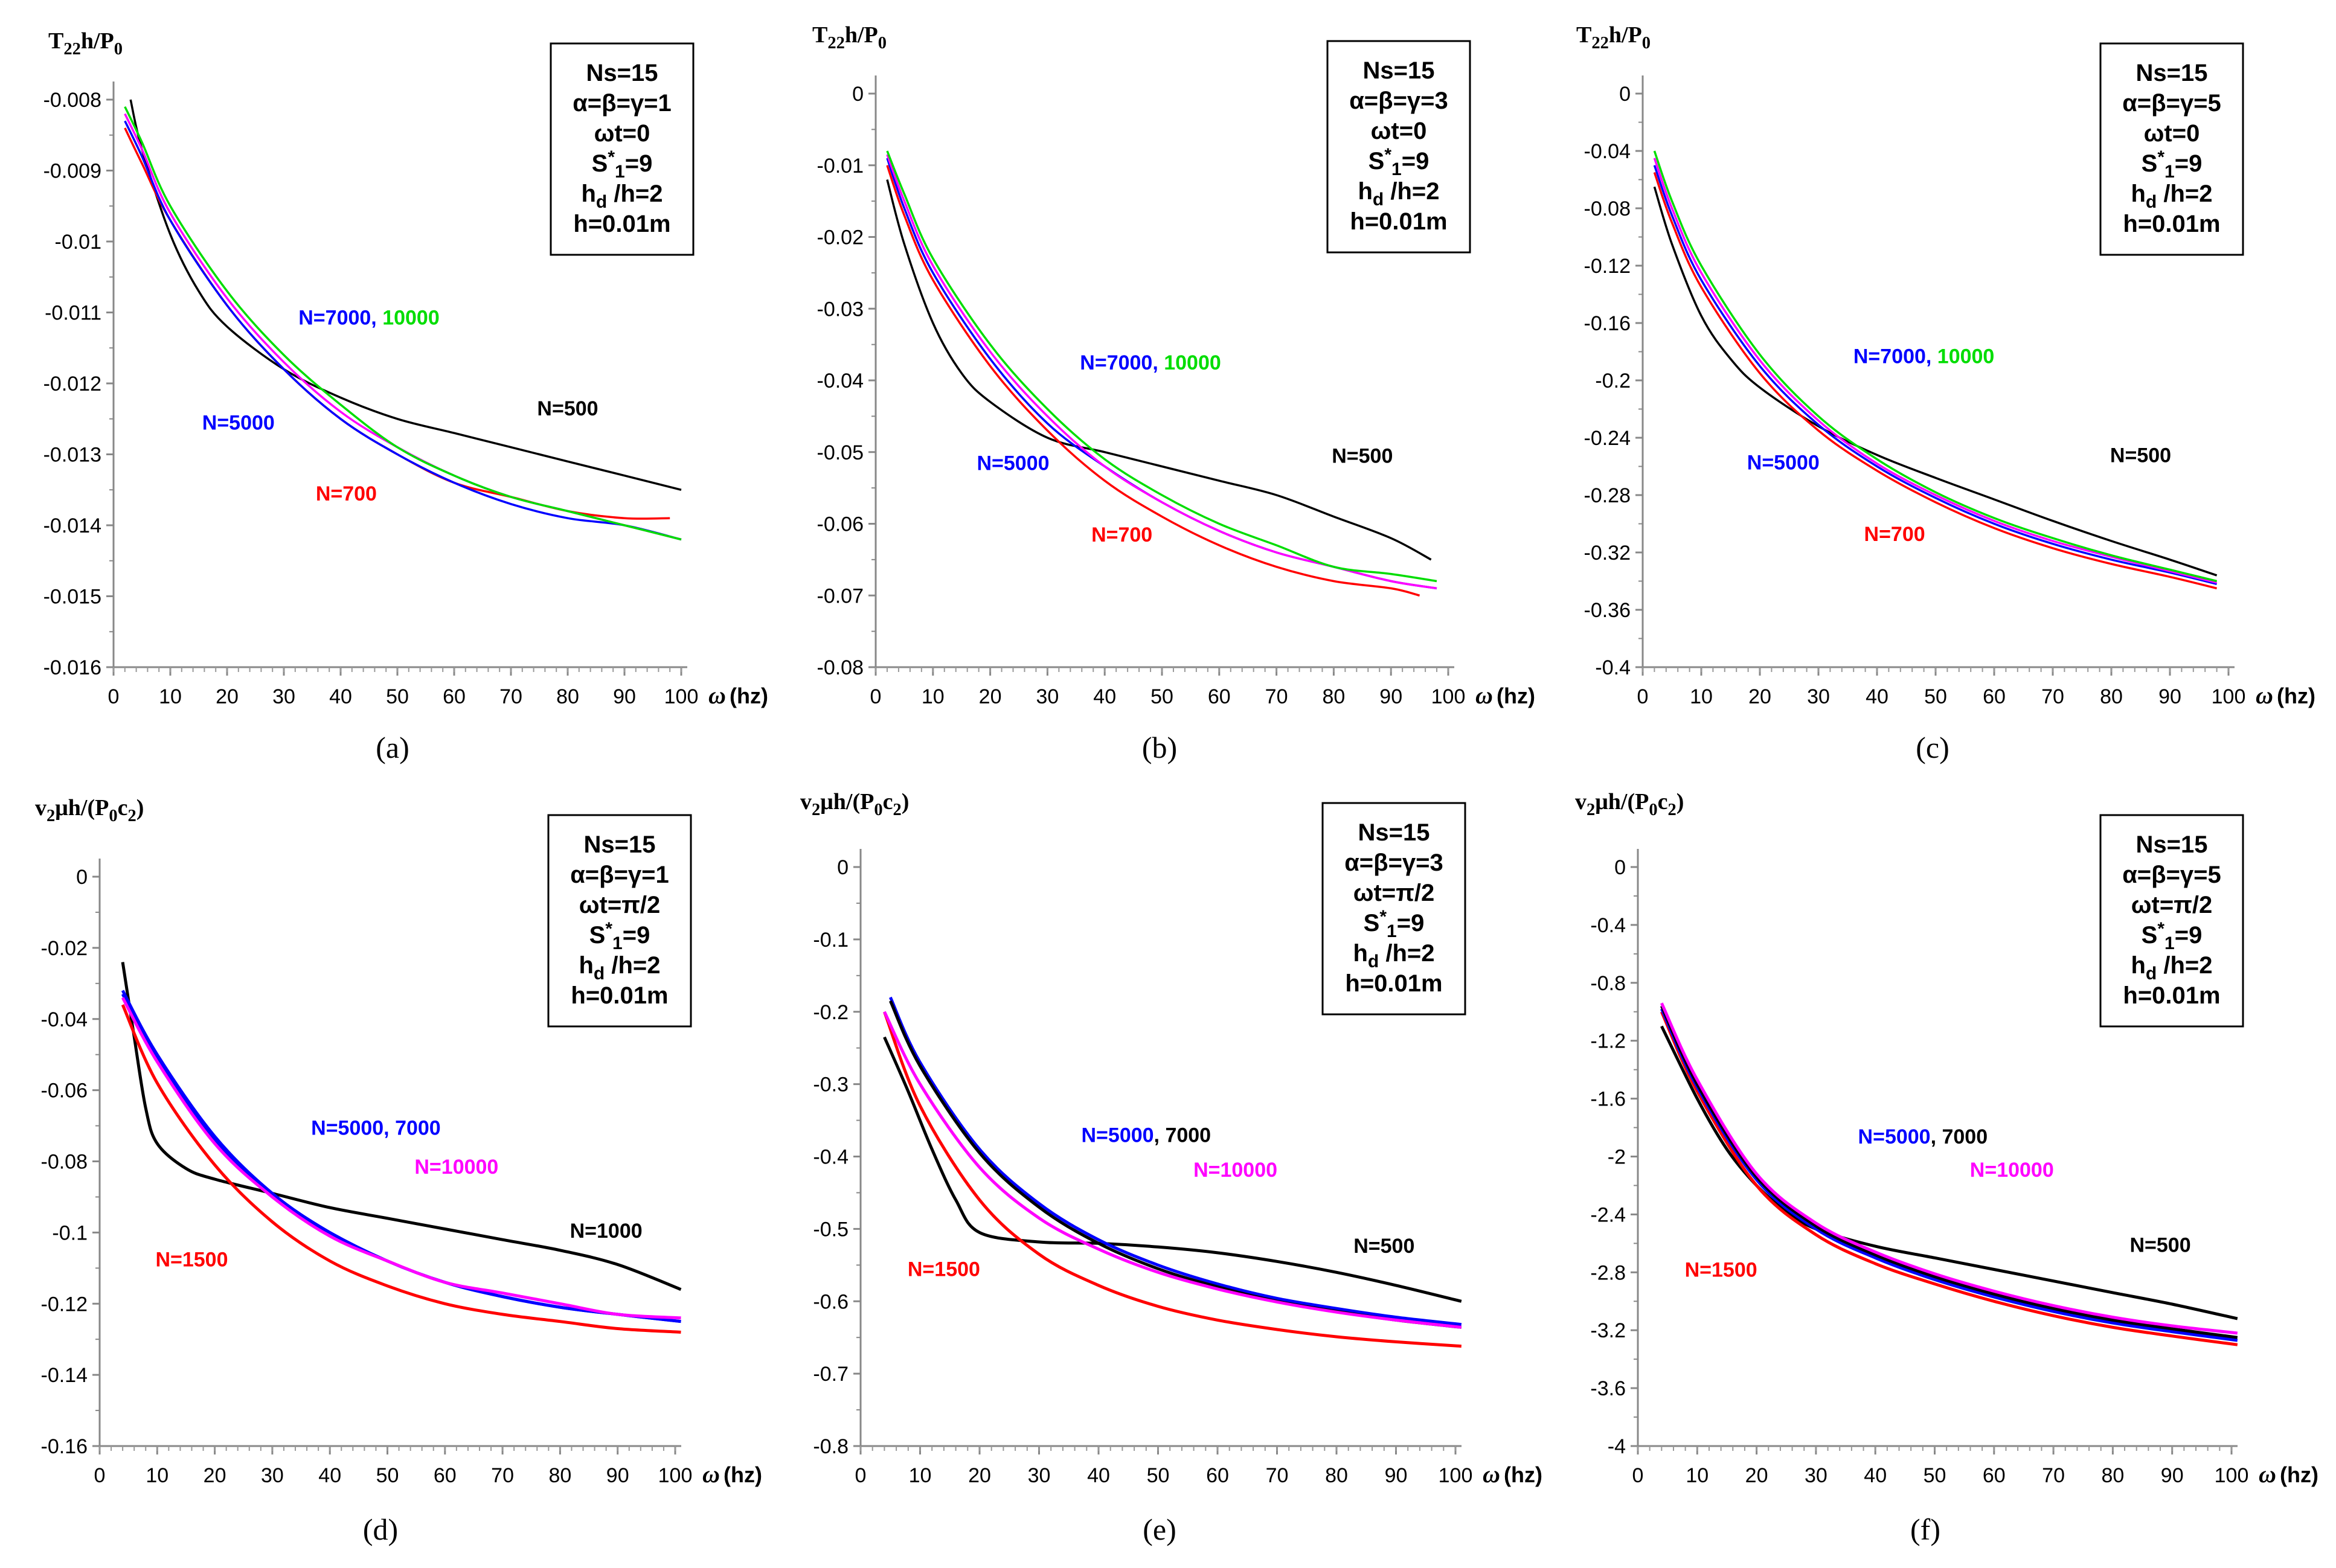  Describe the element at coordinates (72, 455) in the screenshot. I see `y-tick-label: -0.013` at that location.